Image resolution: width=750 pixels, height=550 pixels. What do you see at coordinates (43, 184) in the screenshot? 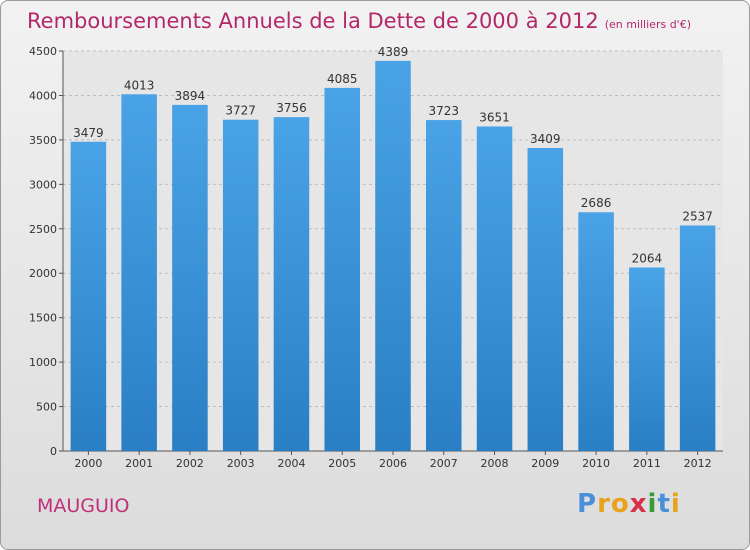
I see `y-tick-label: 3000` at bounding box center [43, 184].